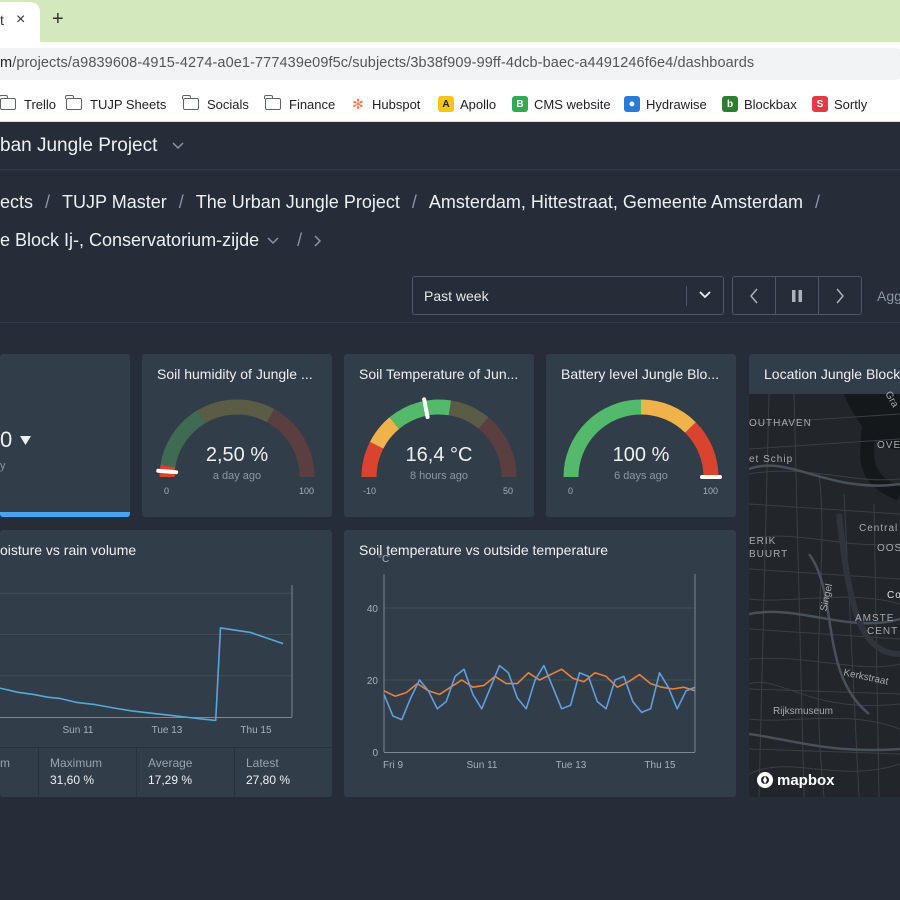 The height and width of the screenshot is (900, 900). Describe the element at coordinates (383, 559) in the screenshot. I see `y-axis-unit-label: °C` at that location.